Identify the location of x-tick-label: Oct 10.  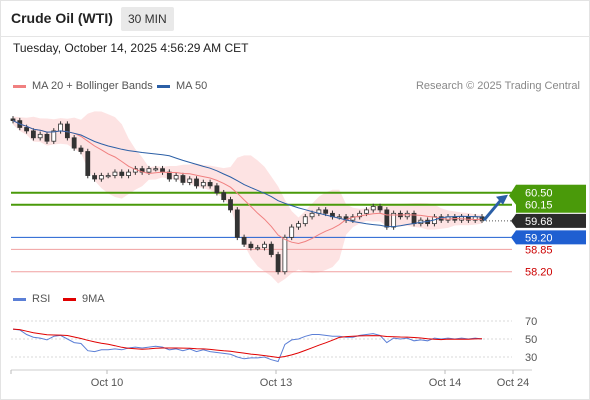
(107, 383).